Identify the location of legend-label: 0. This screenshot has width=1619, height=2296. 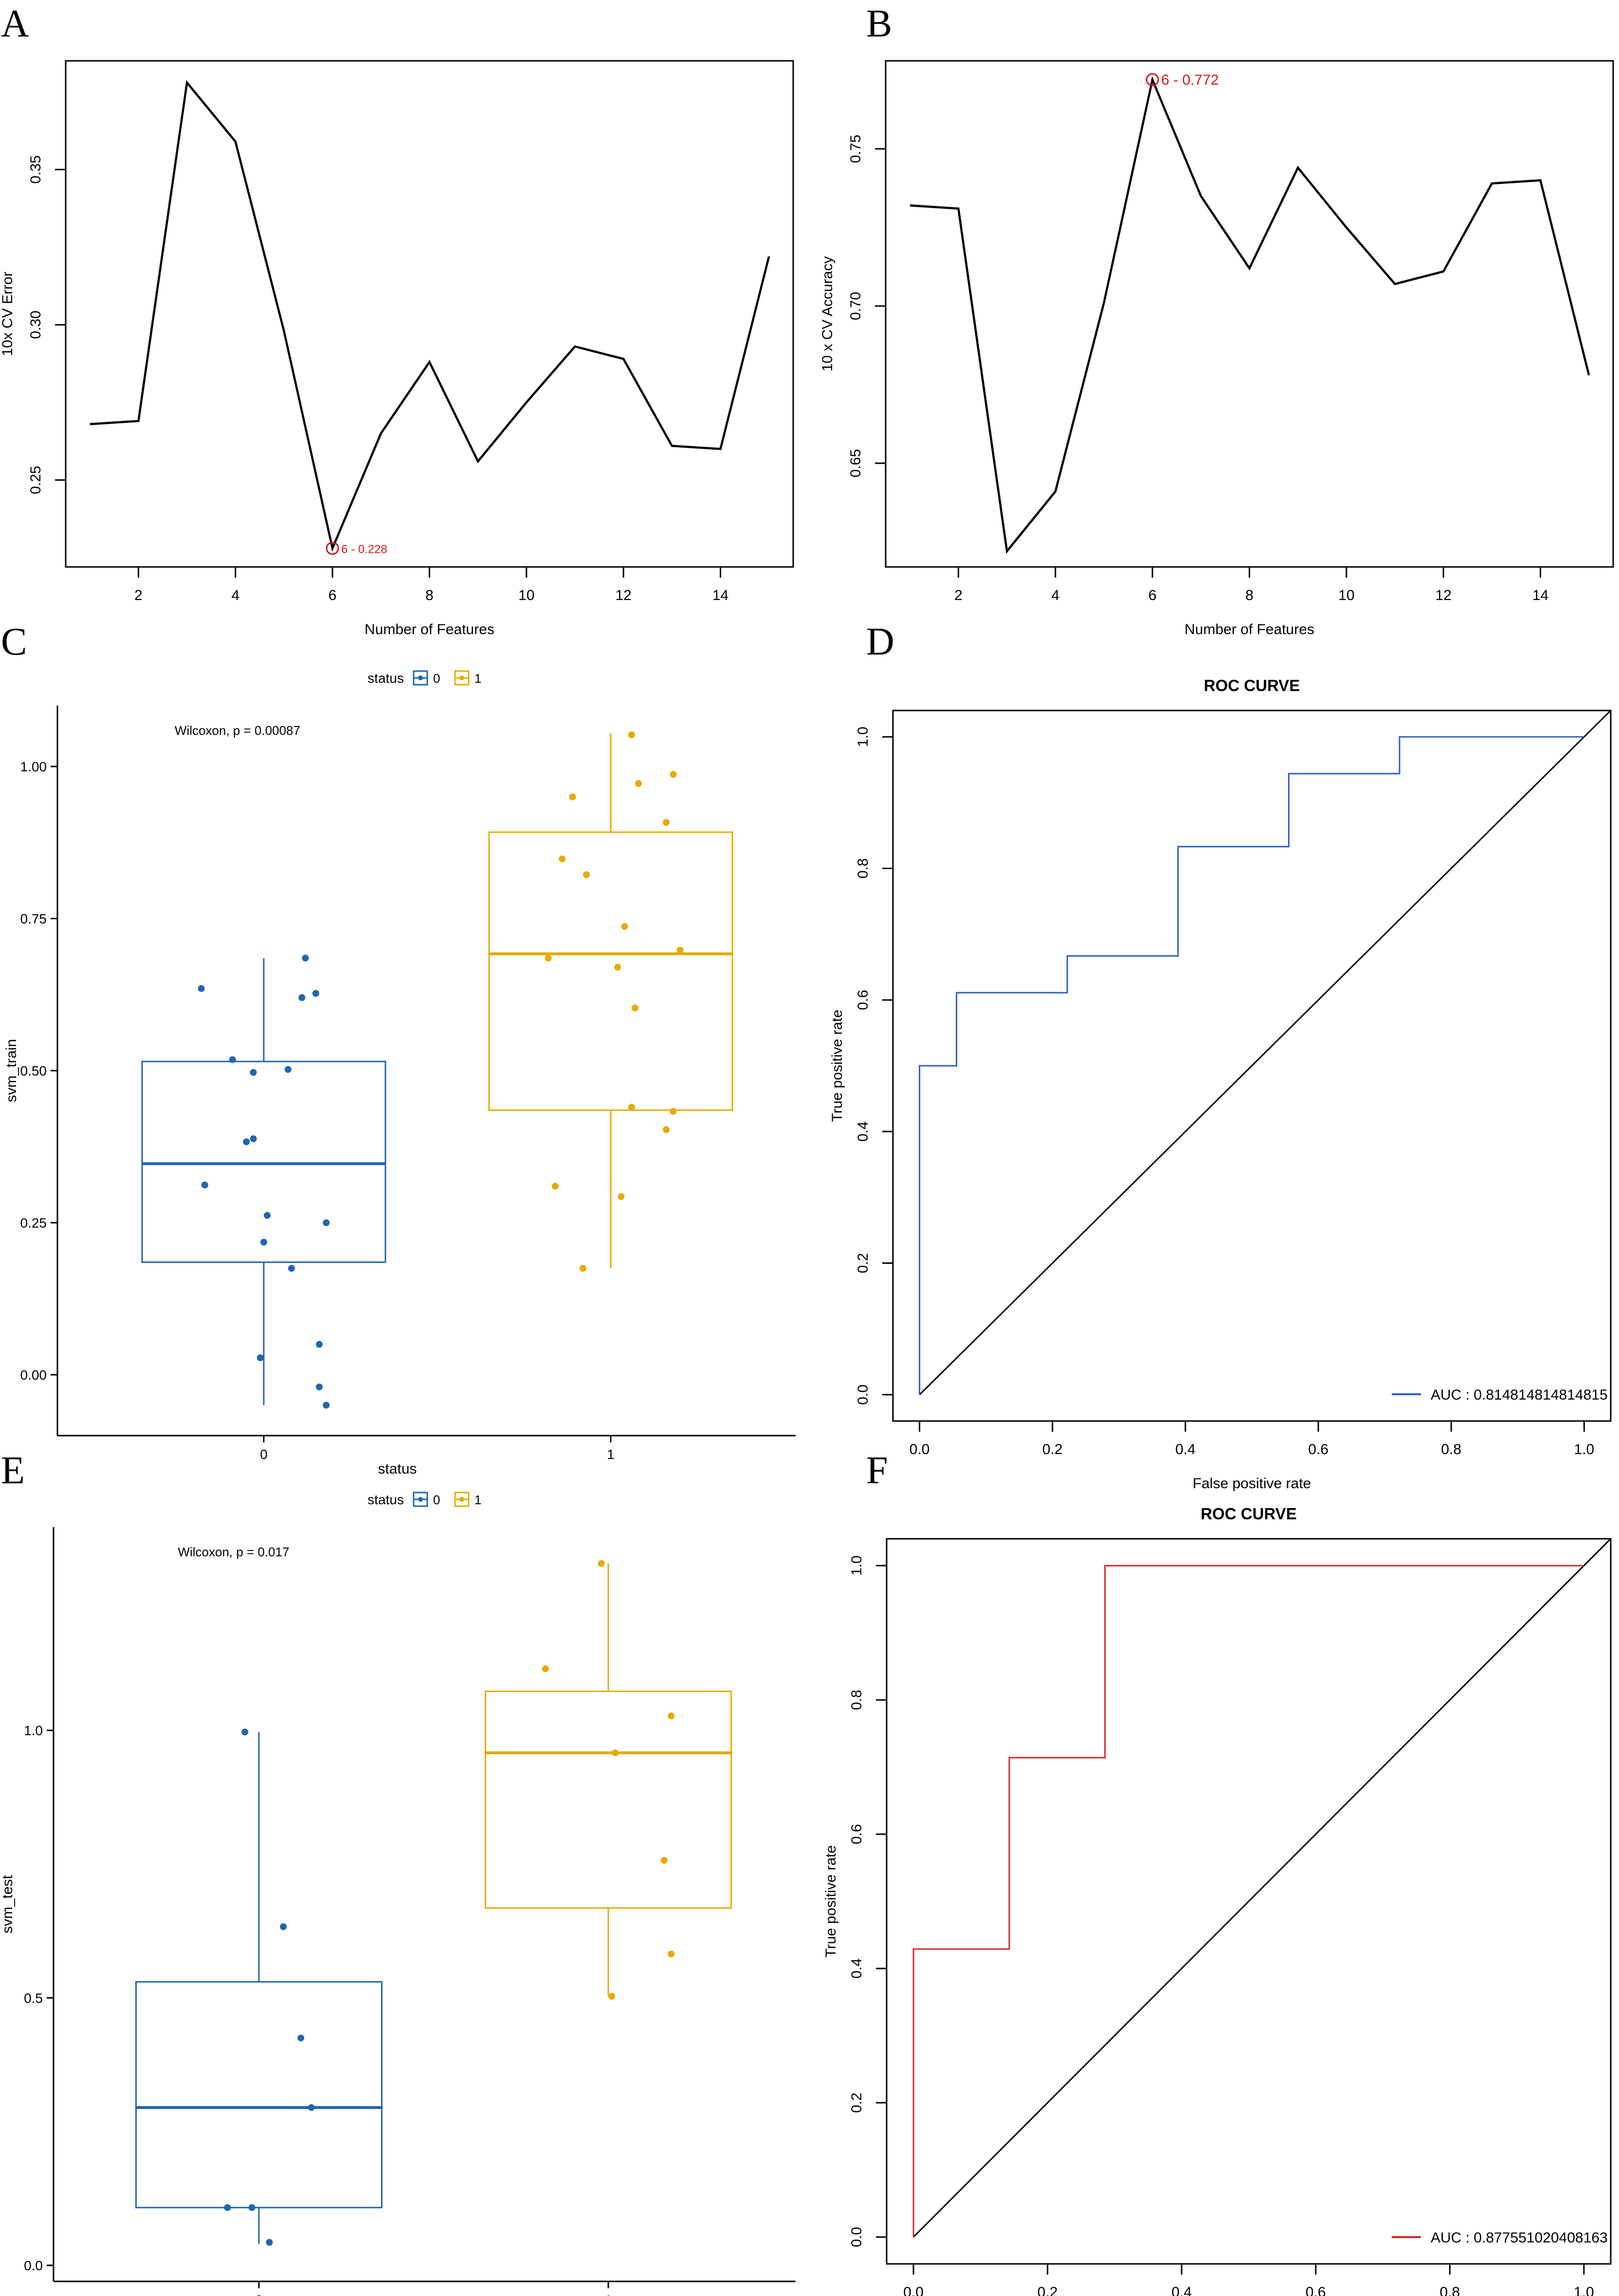
(436, 678).